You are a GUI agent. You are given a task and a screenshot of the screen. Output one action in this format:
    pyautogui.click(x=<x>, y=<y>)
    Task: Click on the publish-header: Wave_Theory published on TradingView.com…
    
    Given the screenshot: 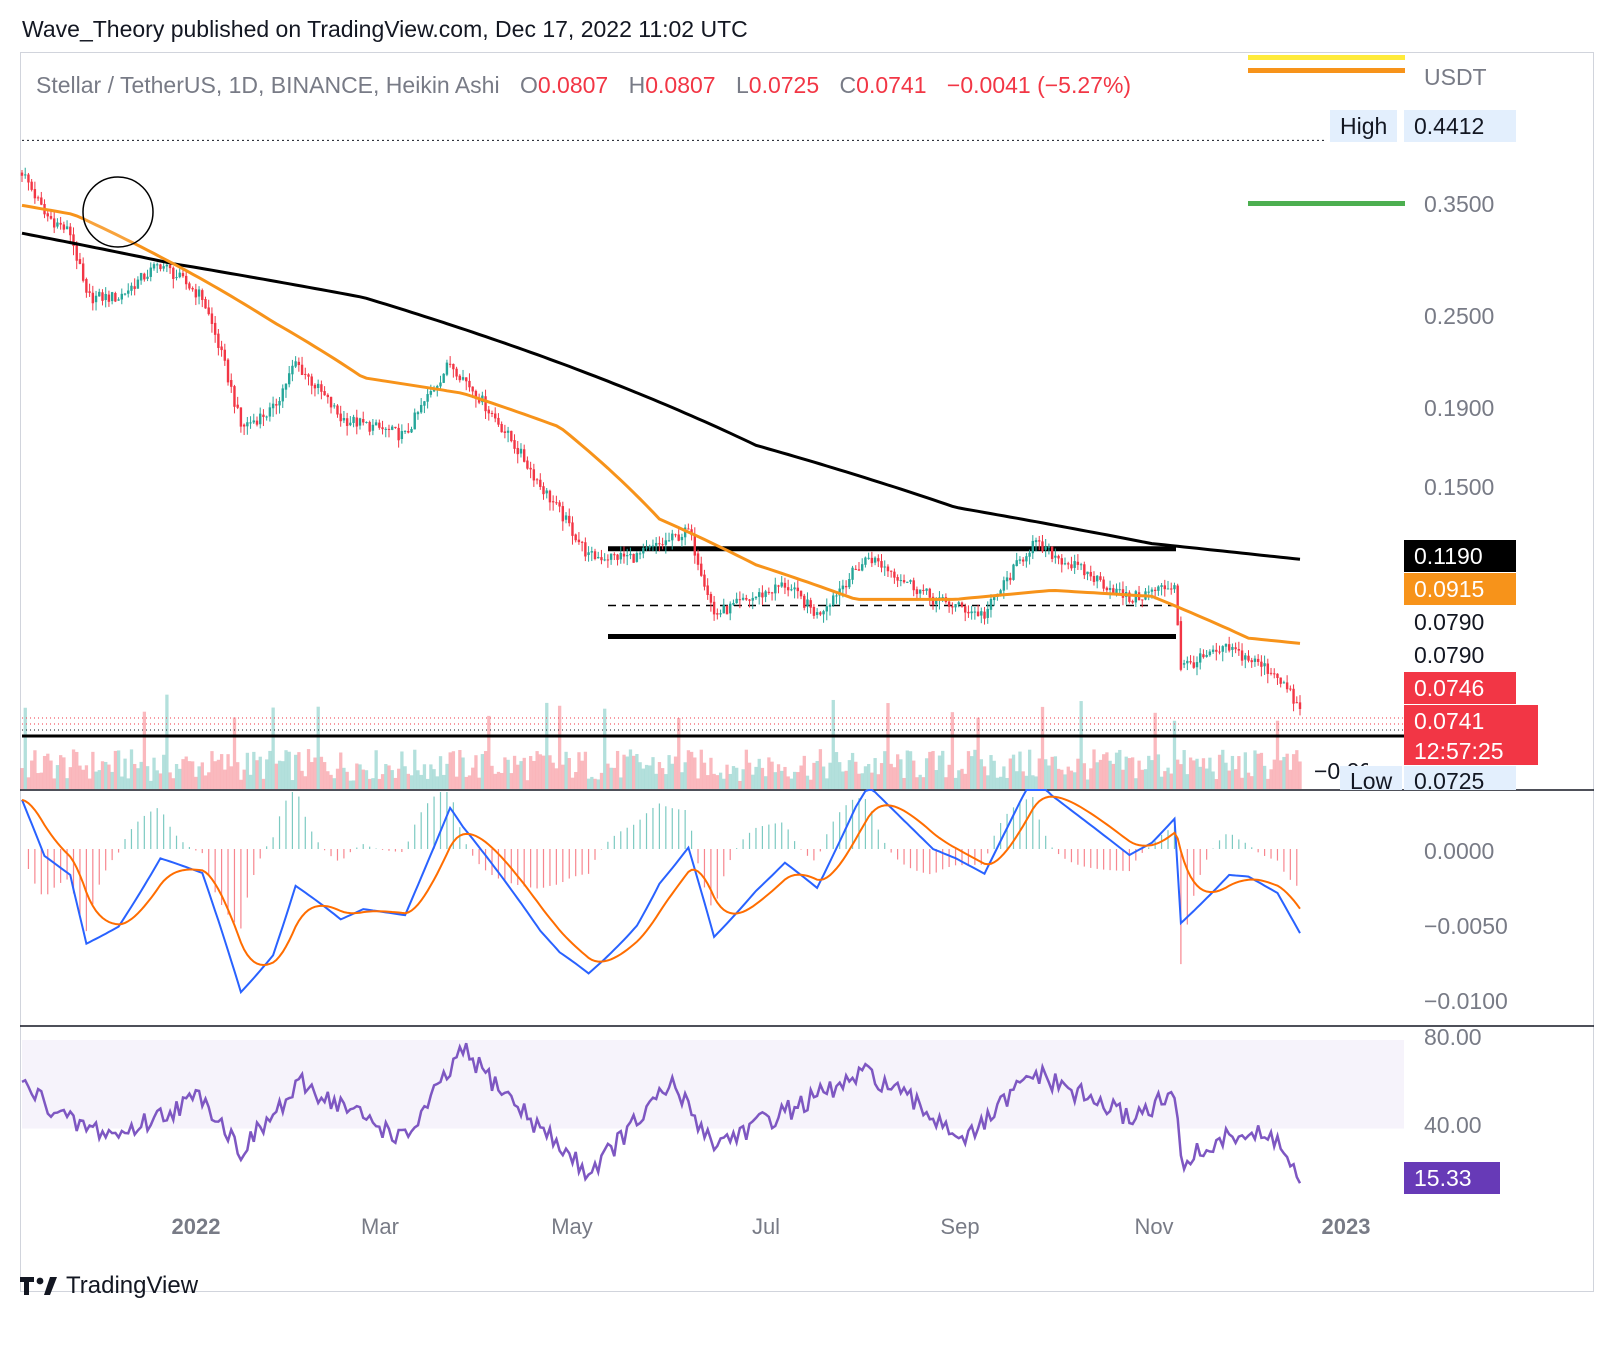 What is the action you would take?
    pyautogui.click(x=385, y=29)
    